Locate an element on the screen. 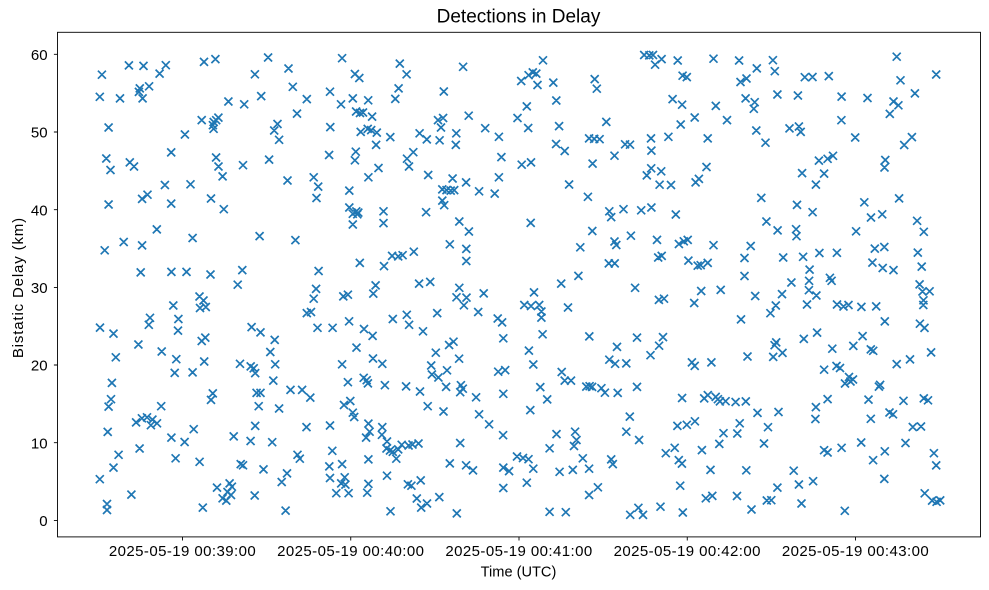  svg-text: 50 is located at coordinates (39, 133).